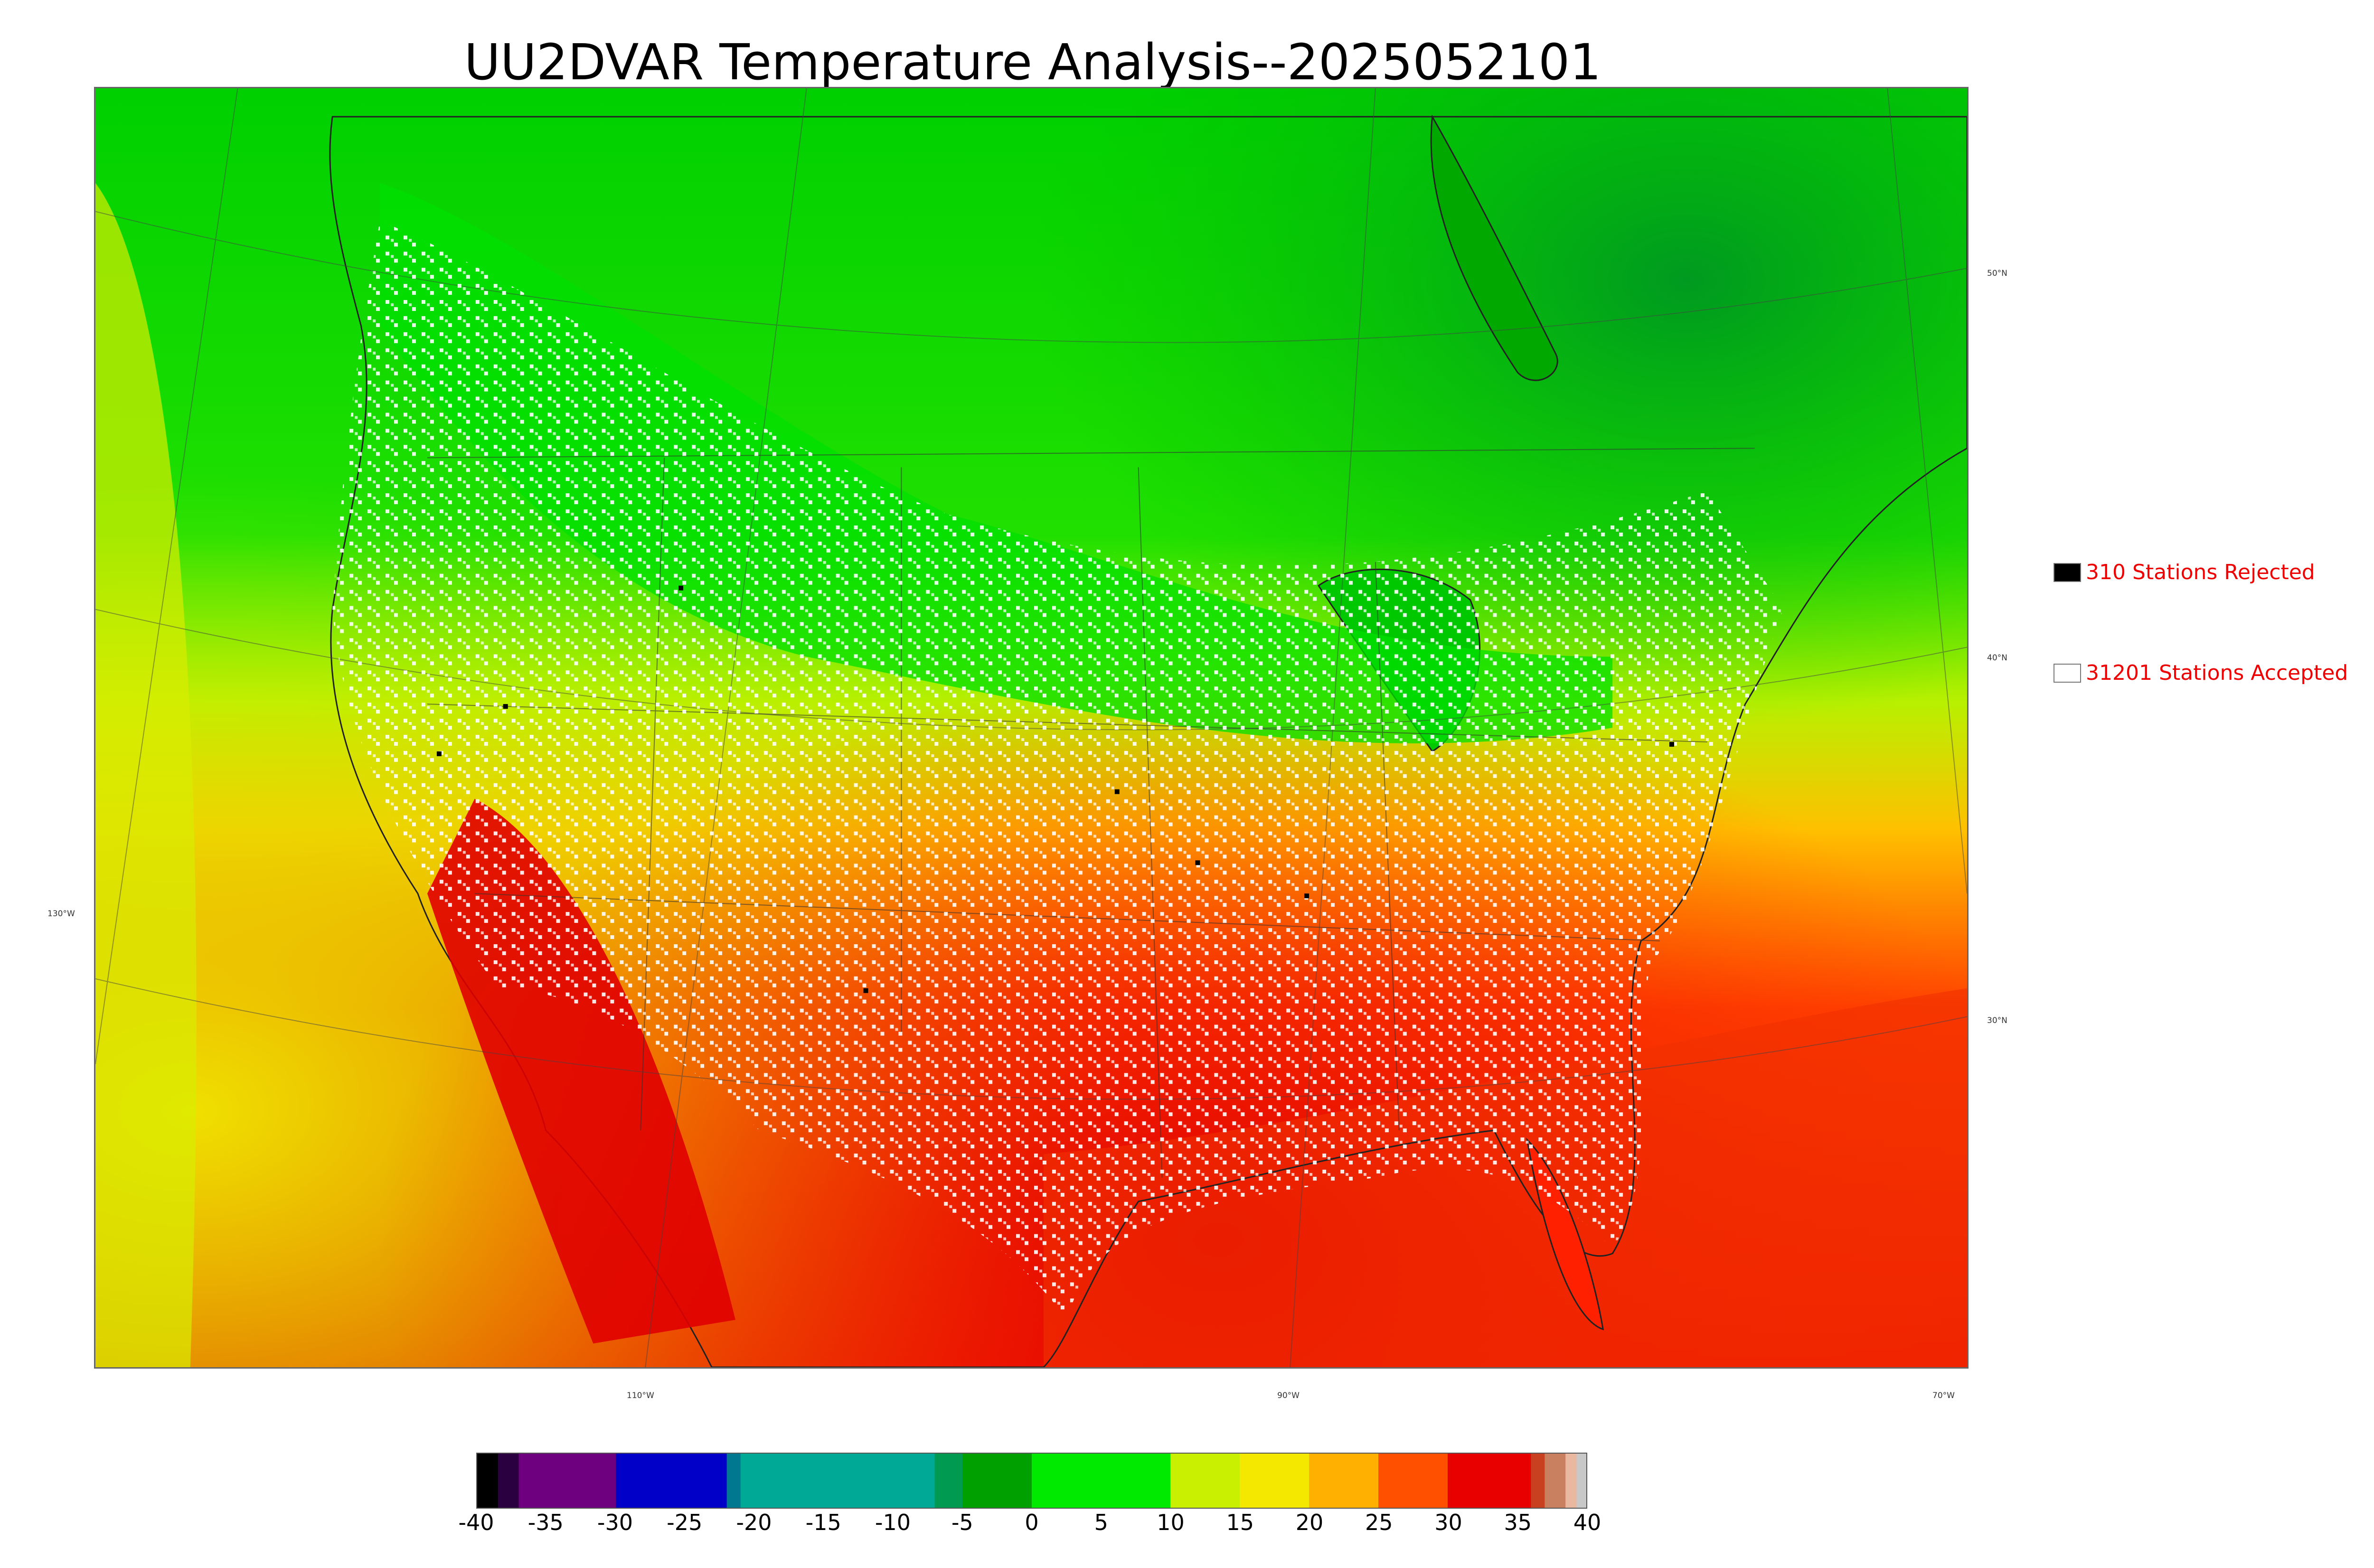 The width and height of the screenshot is (2374, 1568). I want to click on colorbar-tick-label: -25, so click(685, 1522).